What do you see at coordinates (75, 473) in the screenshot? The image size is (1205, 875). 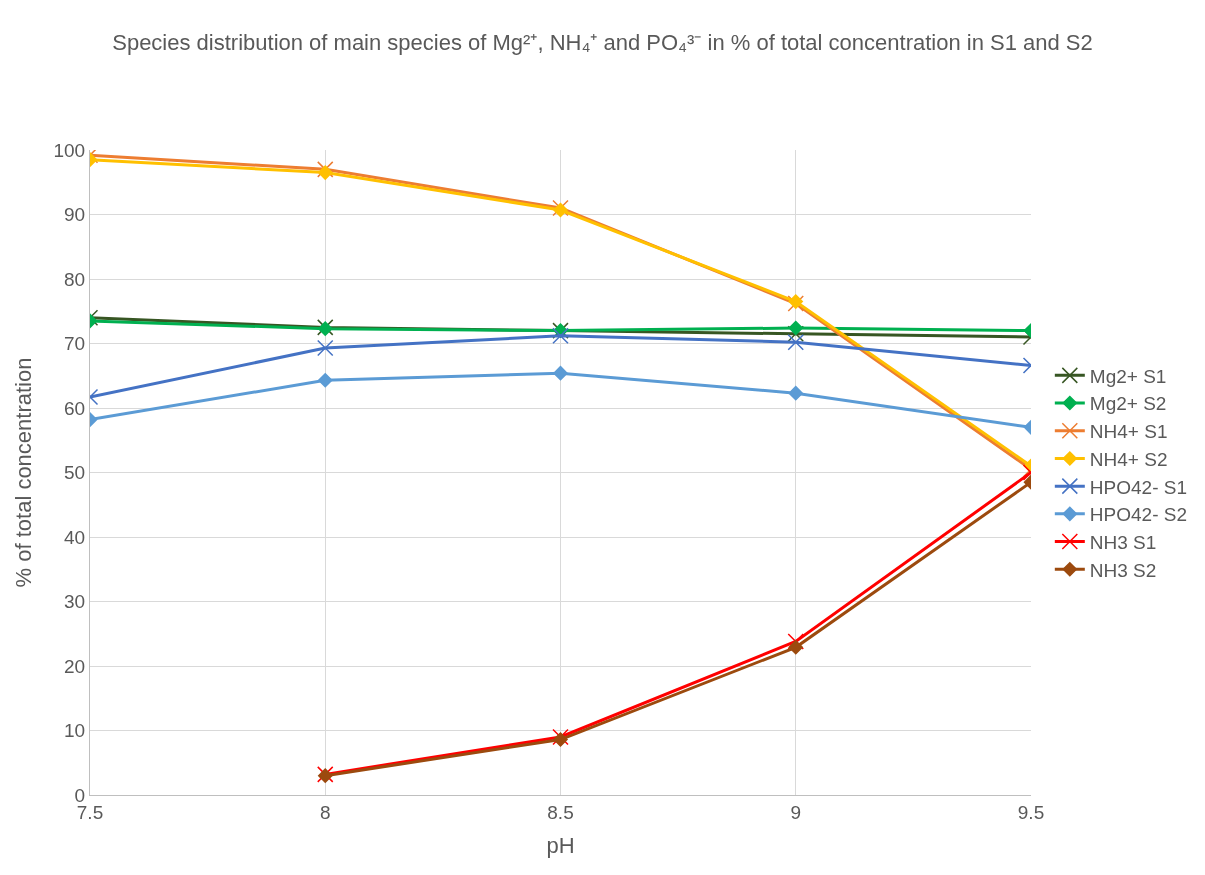 I see `y-tick-label: 50` at bounding box center [75, 473].